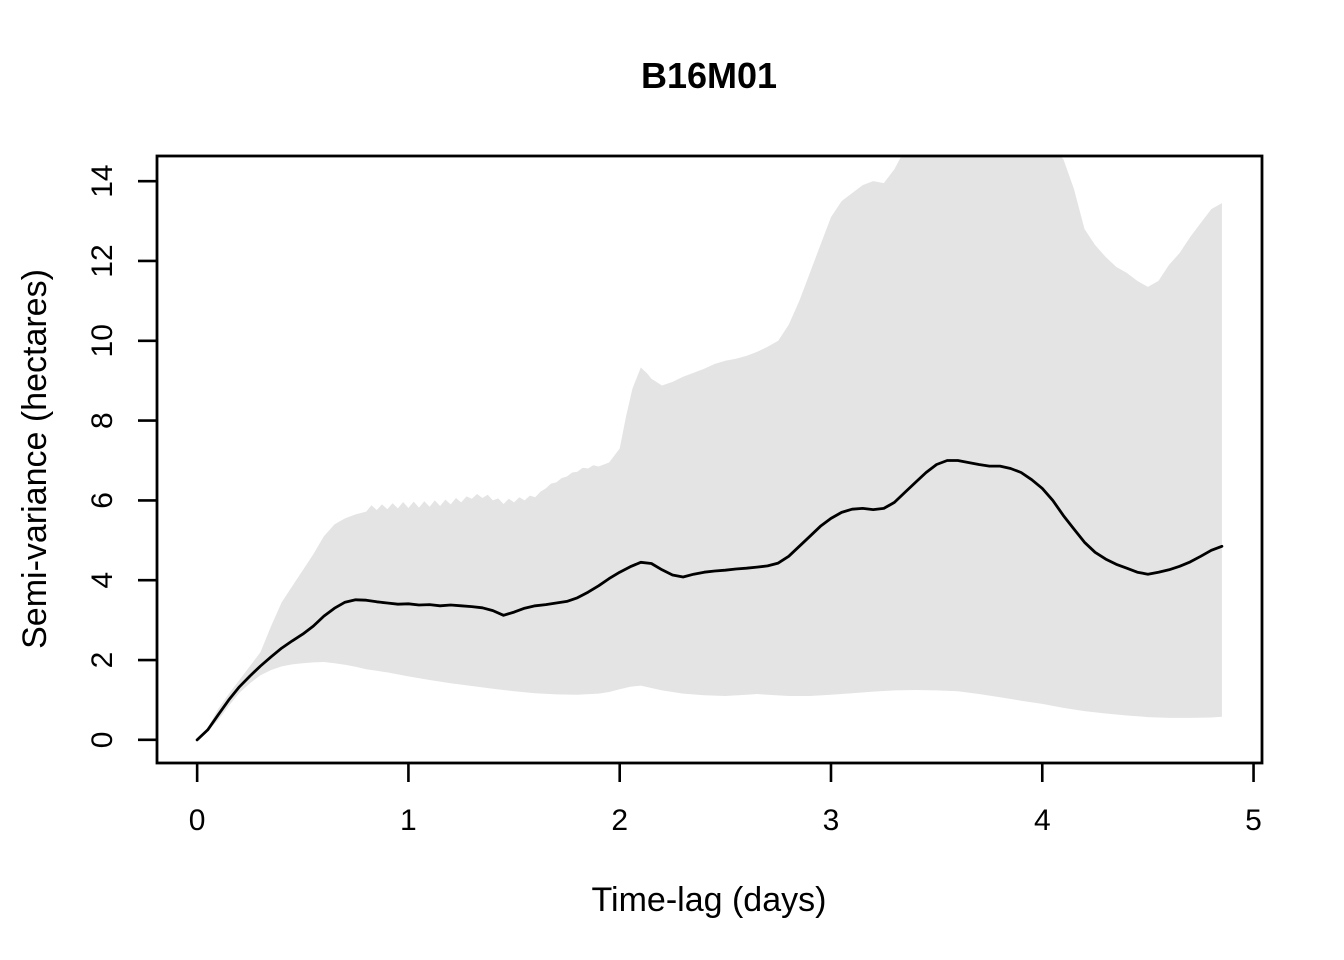 The width and height of the screenshot is (1344, 960). I want to click on y-axis-tick-marks, so click(147, 460).